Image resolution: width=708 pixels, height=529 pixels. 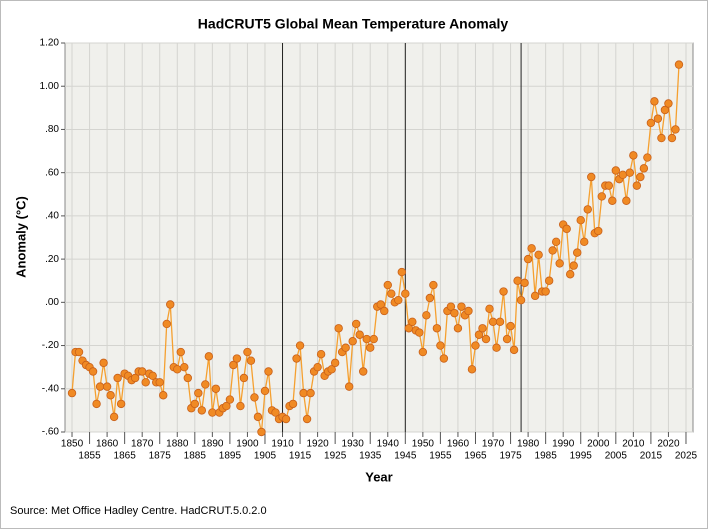 What do you see at coordinates (668, 444) in the screenshot?
I see `x-tick-label: 2020` at bounding box center [668, 444].